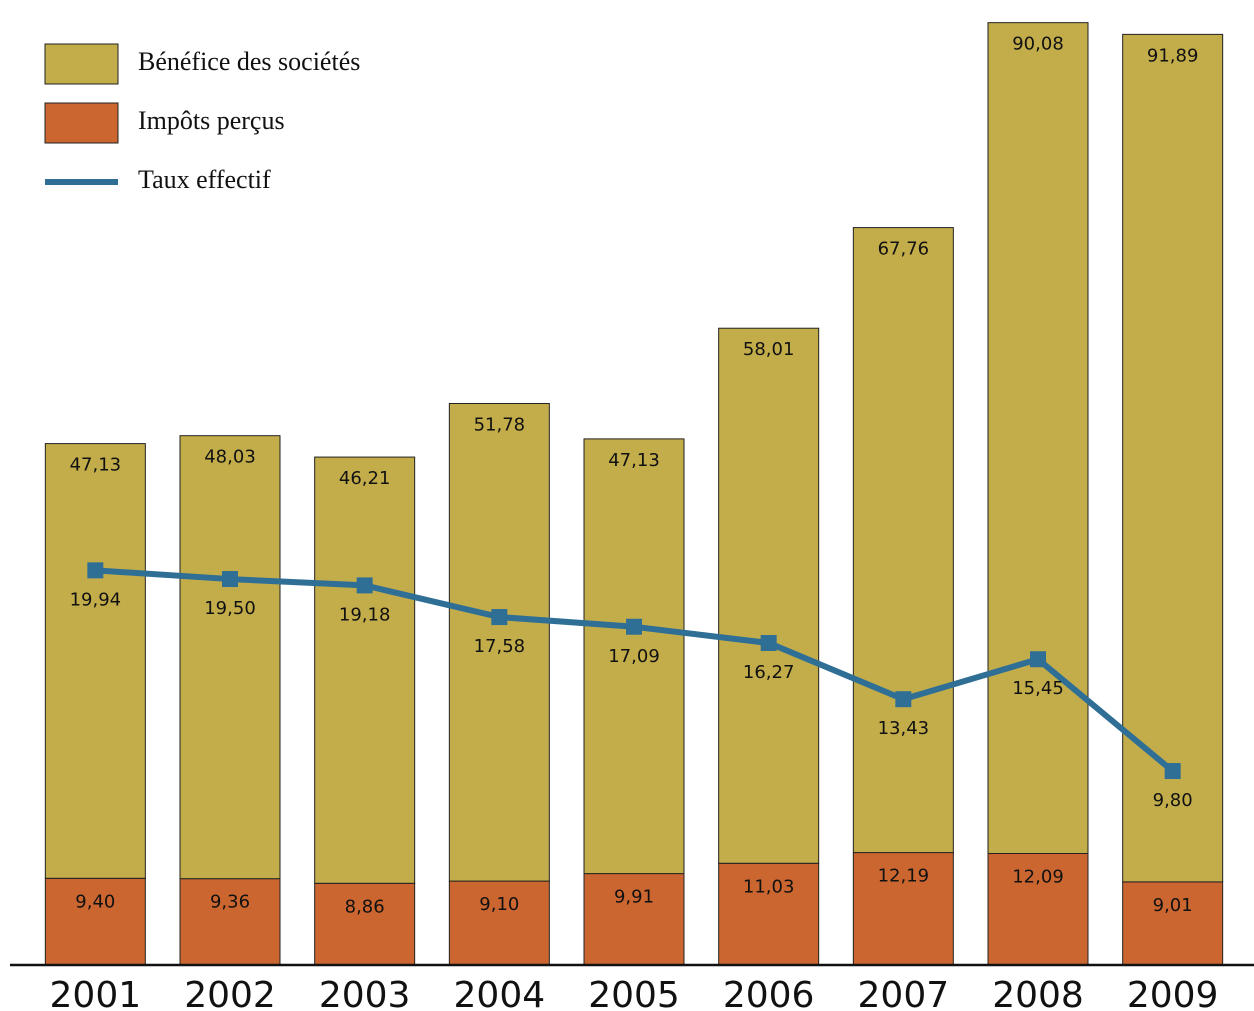 The width and height of the screenshot is (1254, 1011). What do you see at coordinates (634, 897) in the screenshot?
I see `data-label: 9,91` at bounding box center [634, 897].